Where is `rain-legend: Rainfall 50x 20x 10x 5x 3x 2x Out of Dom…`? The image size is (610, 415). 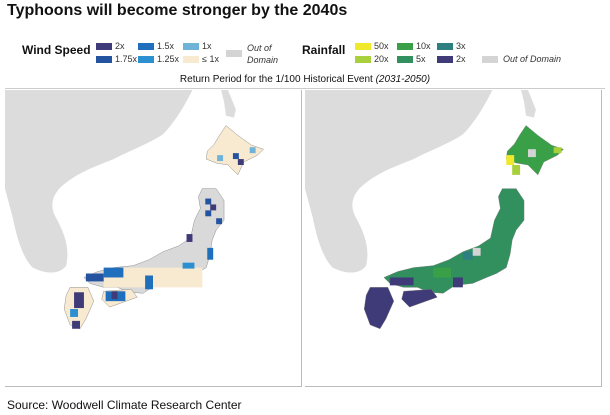 rain-legend: Rainfall 50x 20x 10x 5x 3x 2x Out of Dom… is located at coordinates (305, 53).